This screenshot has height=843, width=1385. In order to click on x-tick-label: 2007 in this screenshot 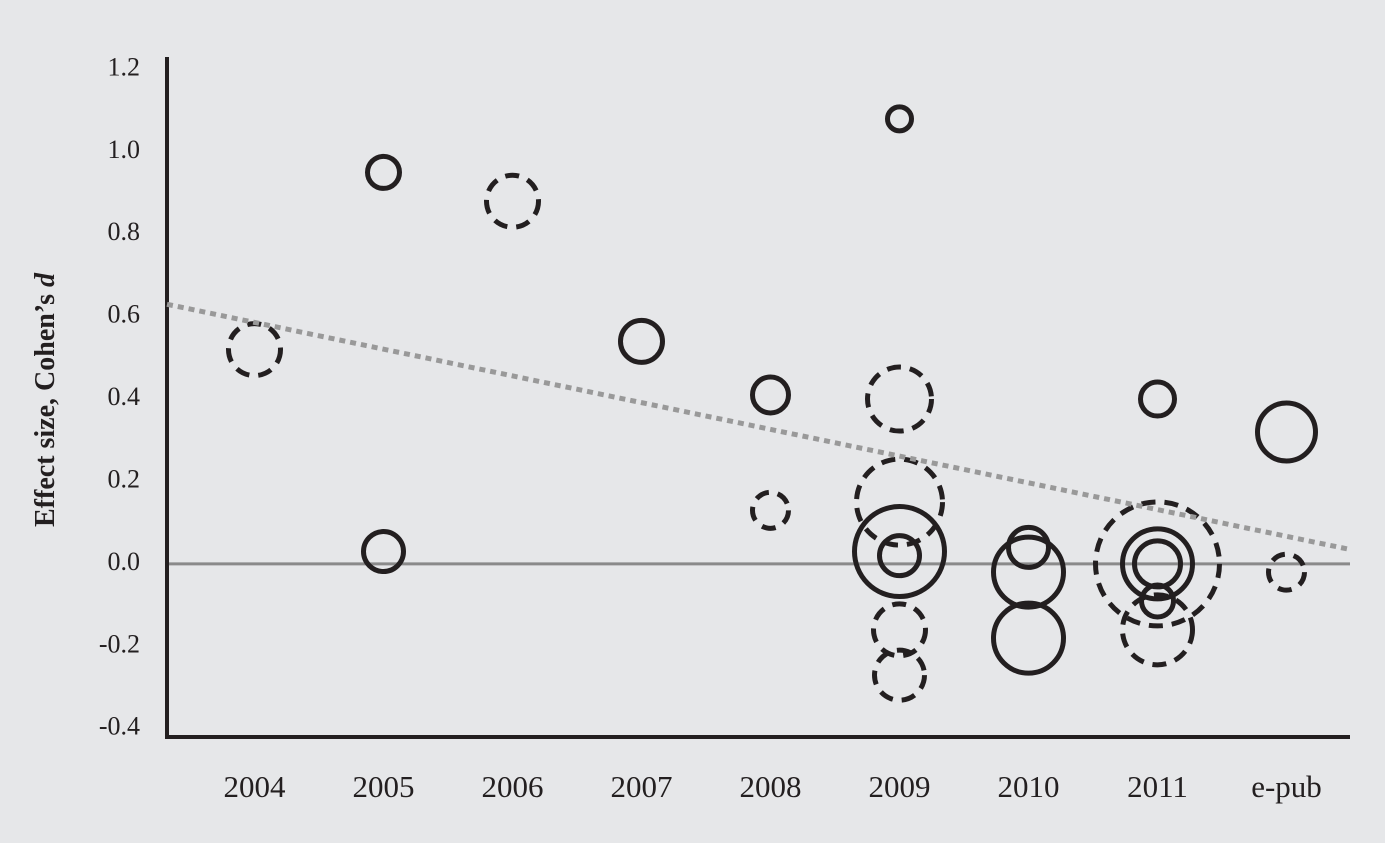, I will do `click(642, 786)`.